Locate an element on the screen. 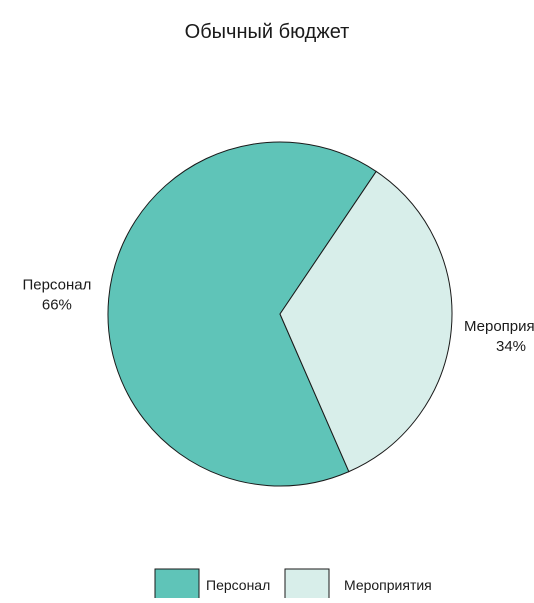  legend: Персонал Мероприятия is located at coordinates (293, 584).